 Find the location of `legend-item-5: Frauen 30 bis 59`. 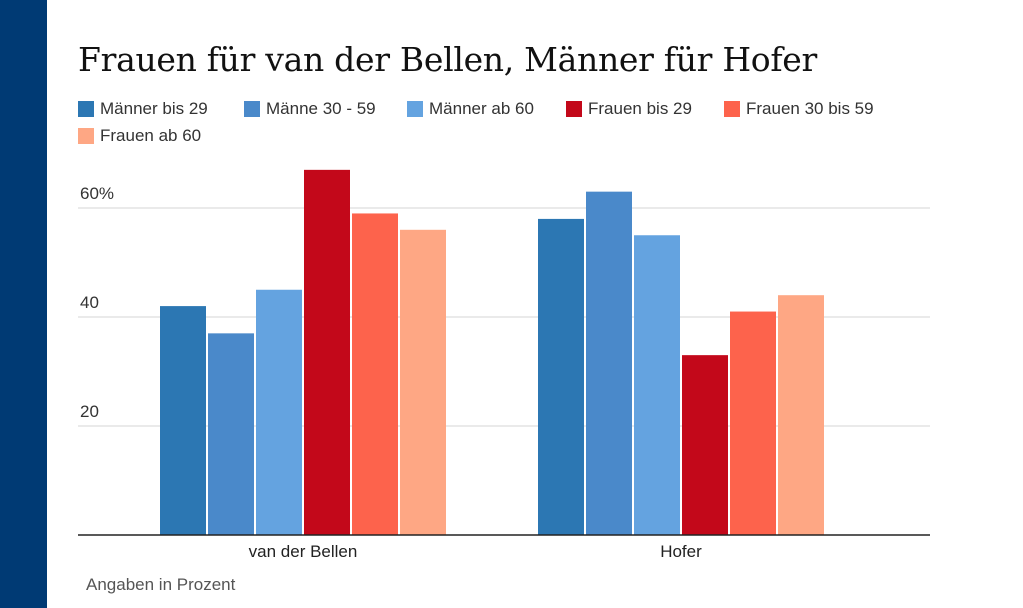

legend-item-5: Frauen 30 bis 59 is located at coordinates (799, 109).